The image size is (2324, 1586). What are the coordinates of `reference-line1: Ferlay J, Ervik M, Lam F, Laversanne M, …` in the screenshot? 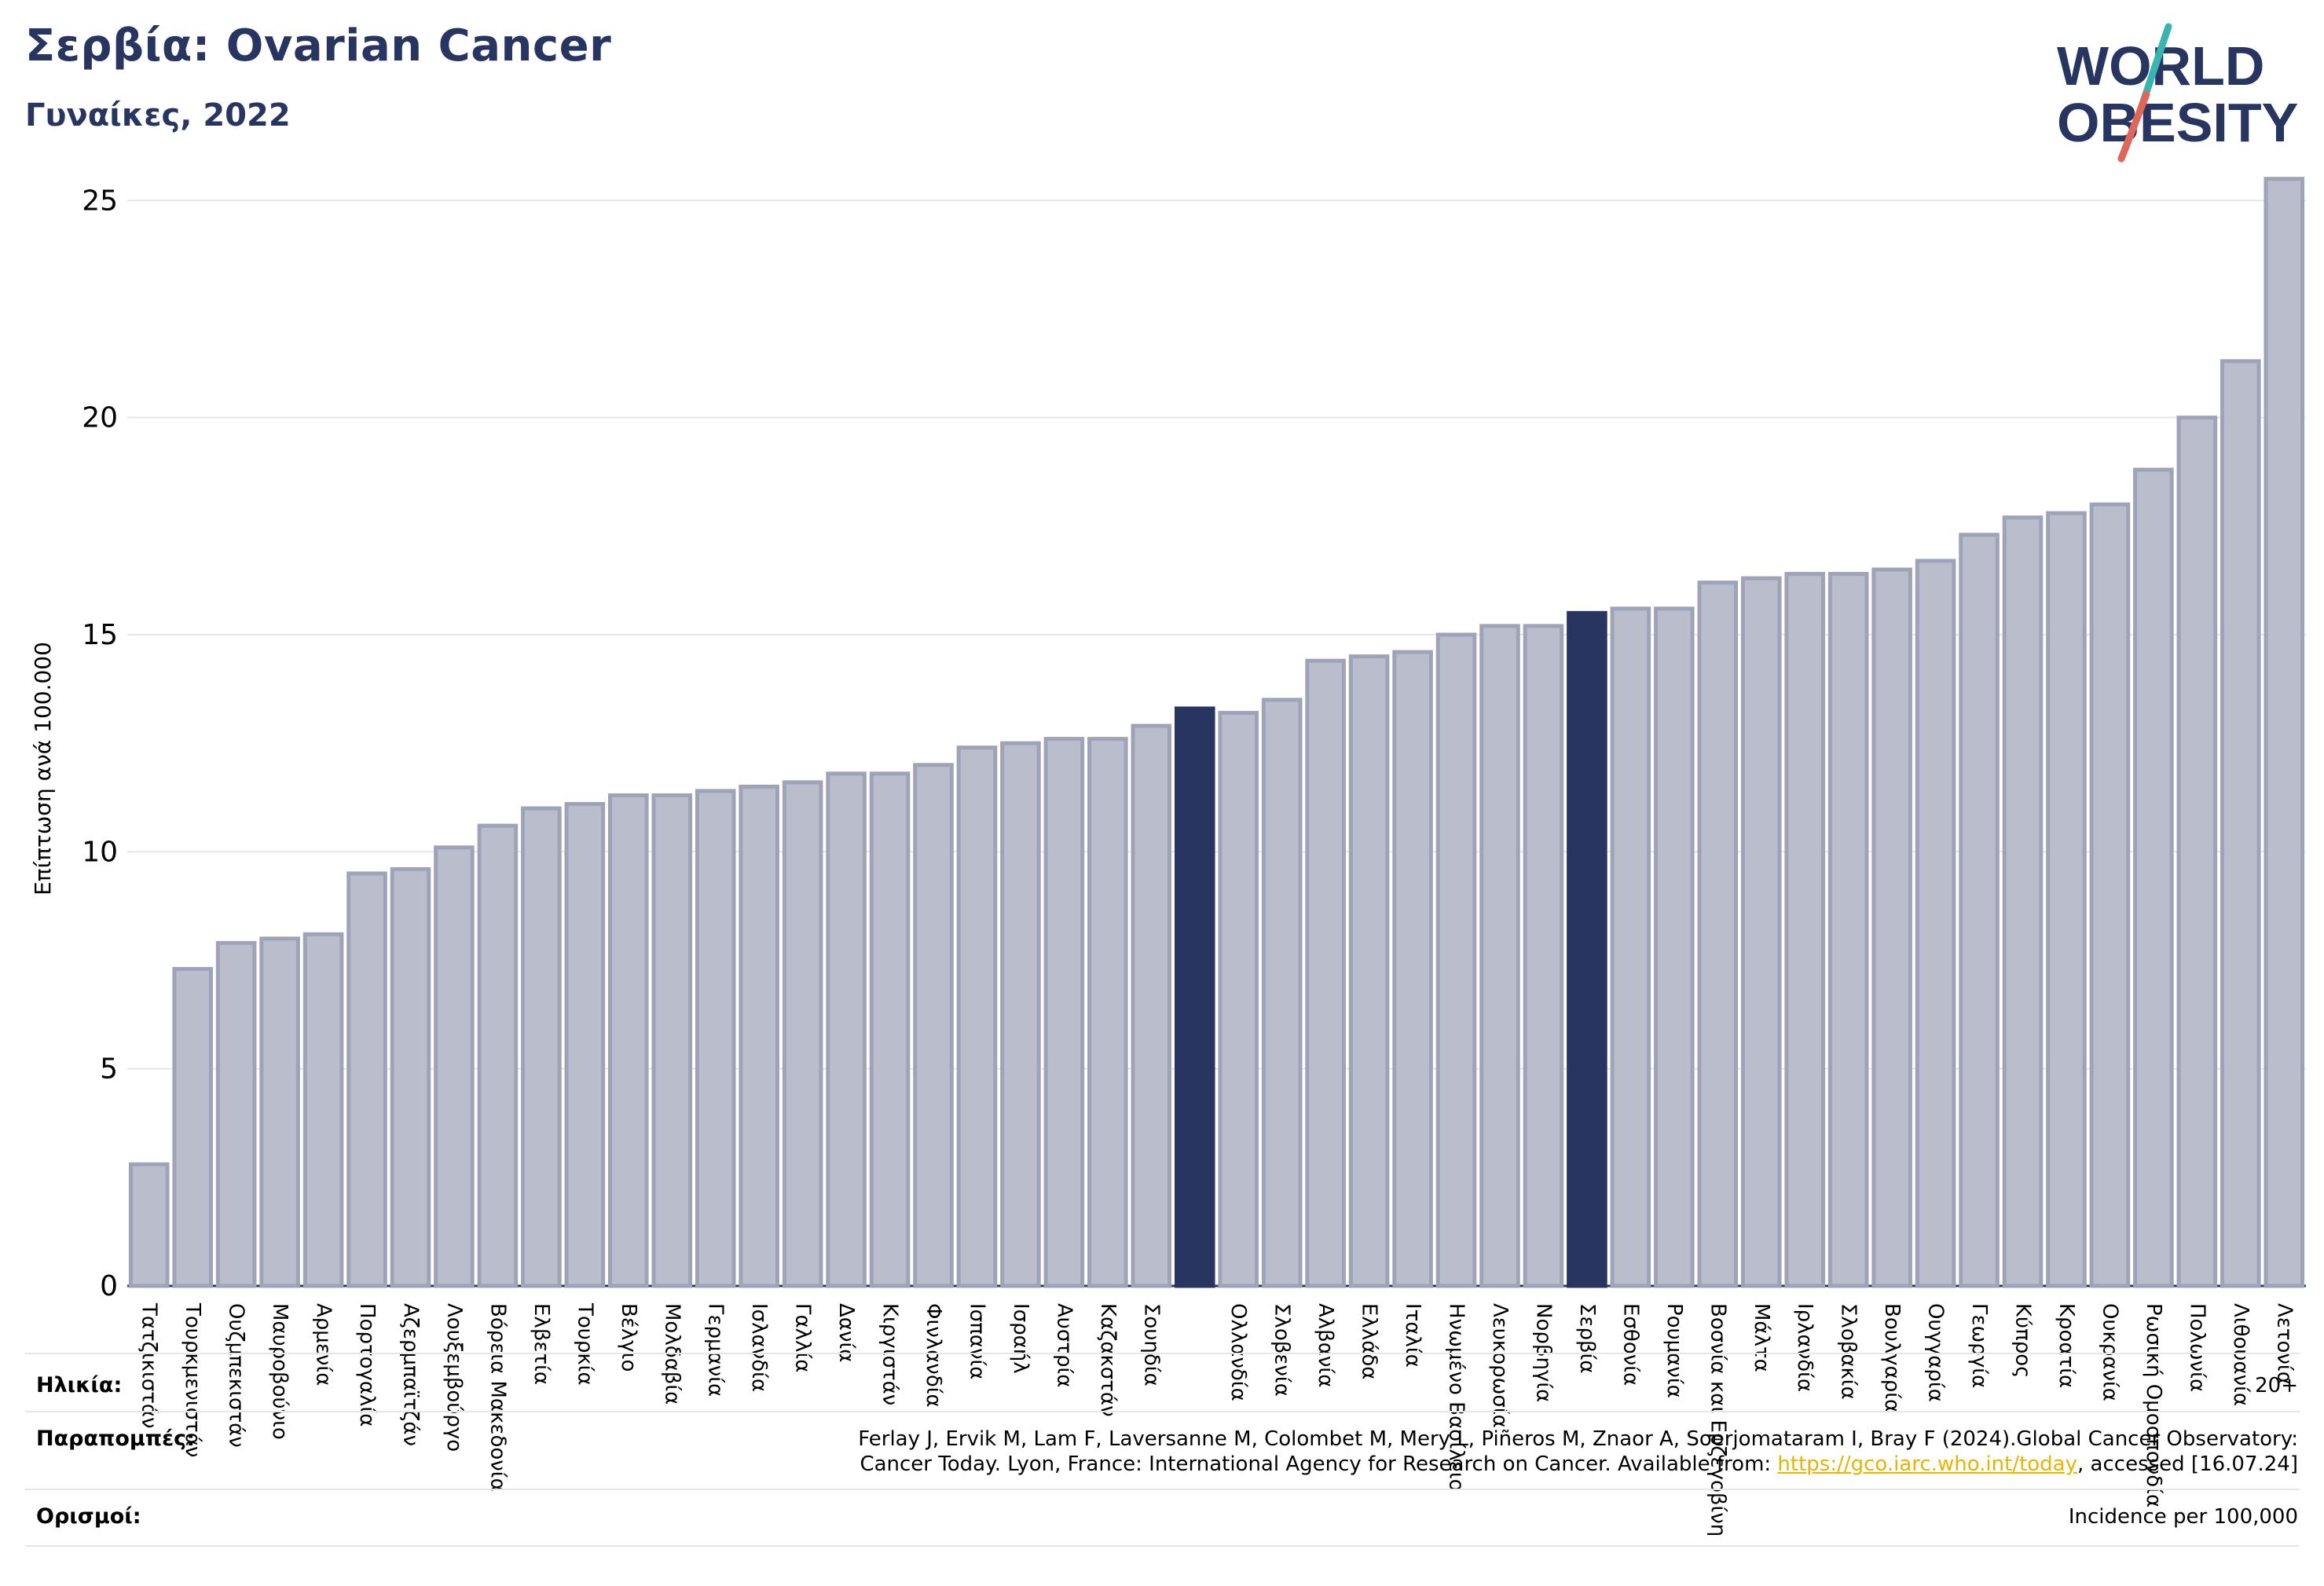 It's located at (1578, 1439).